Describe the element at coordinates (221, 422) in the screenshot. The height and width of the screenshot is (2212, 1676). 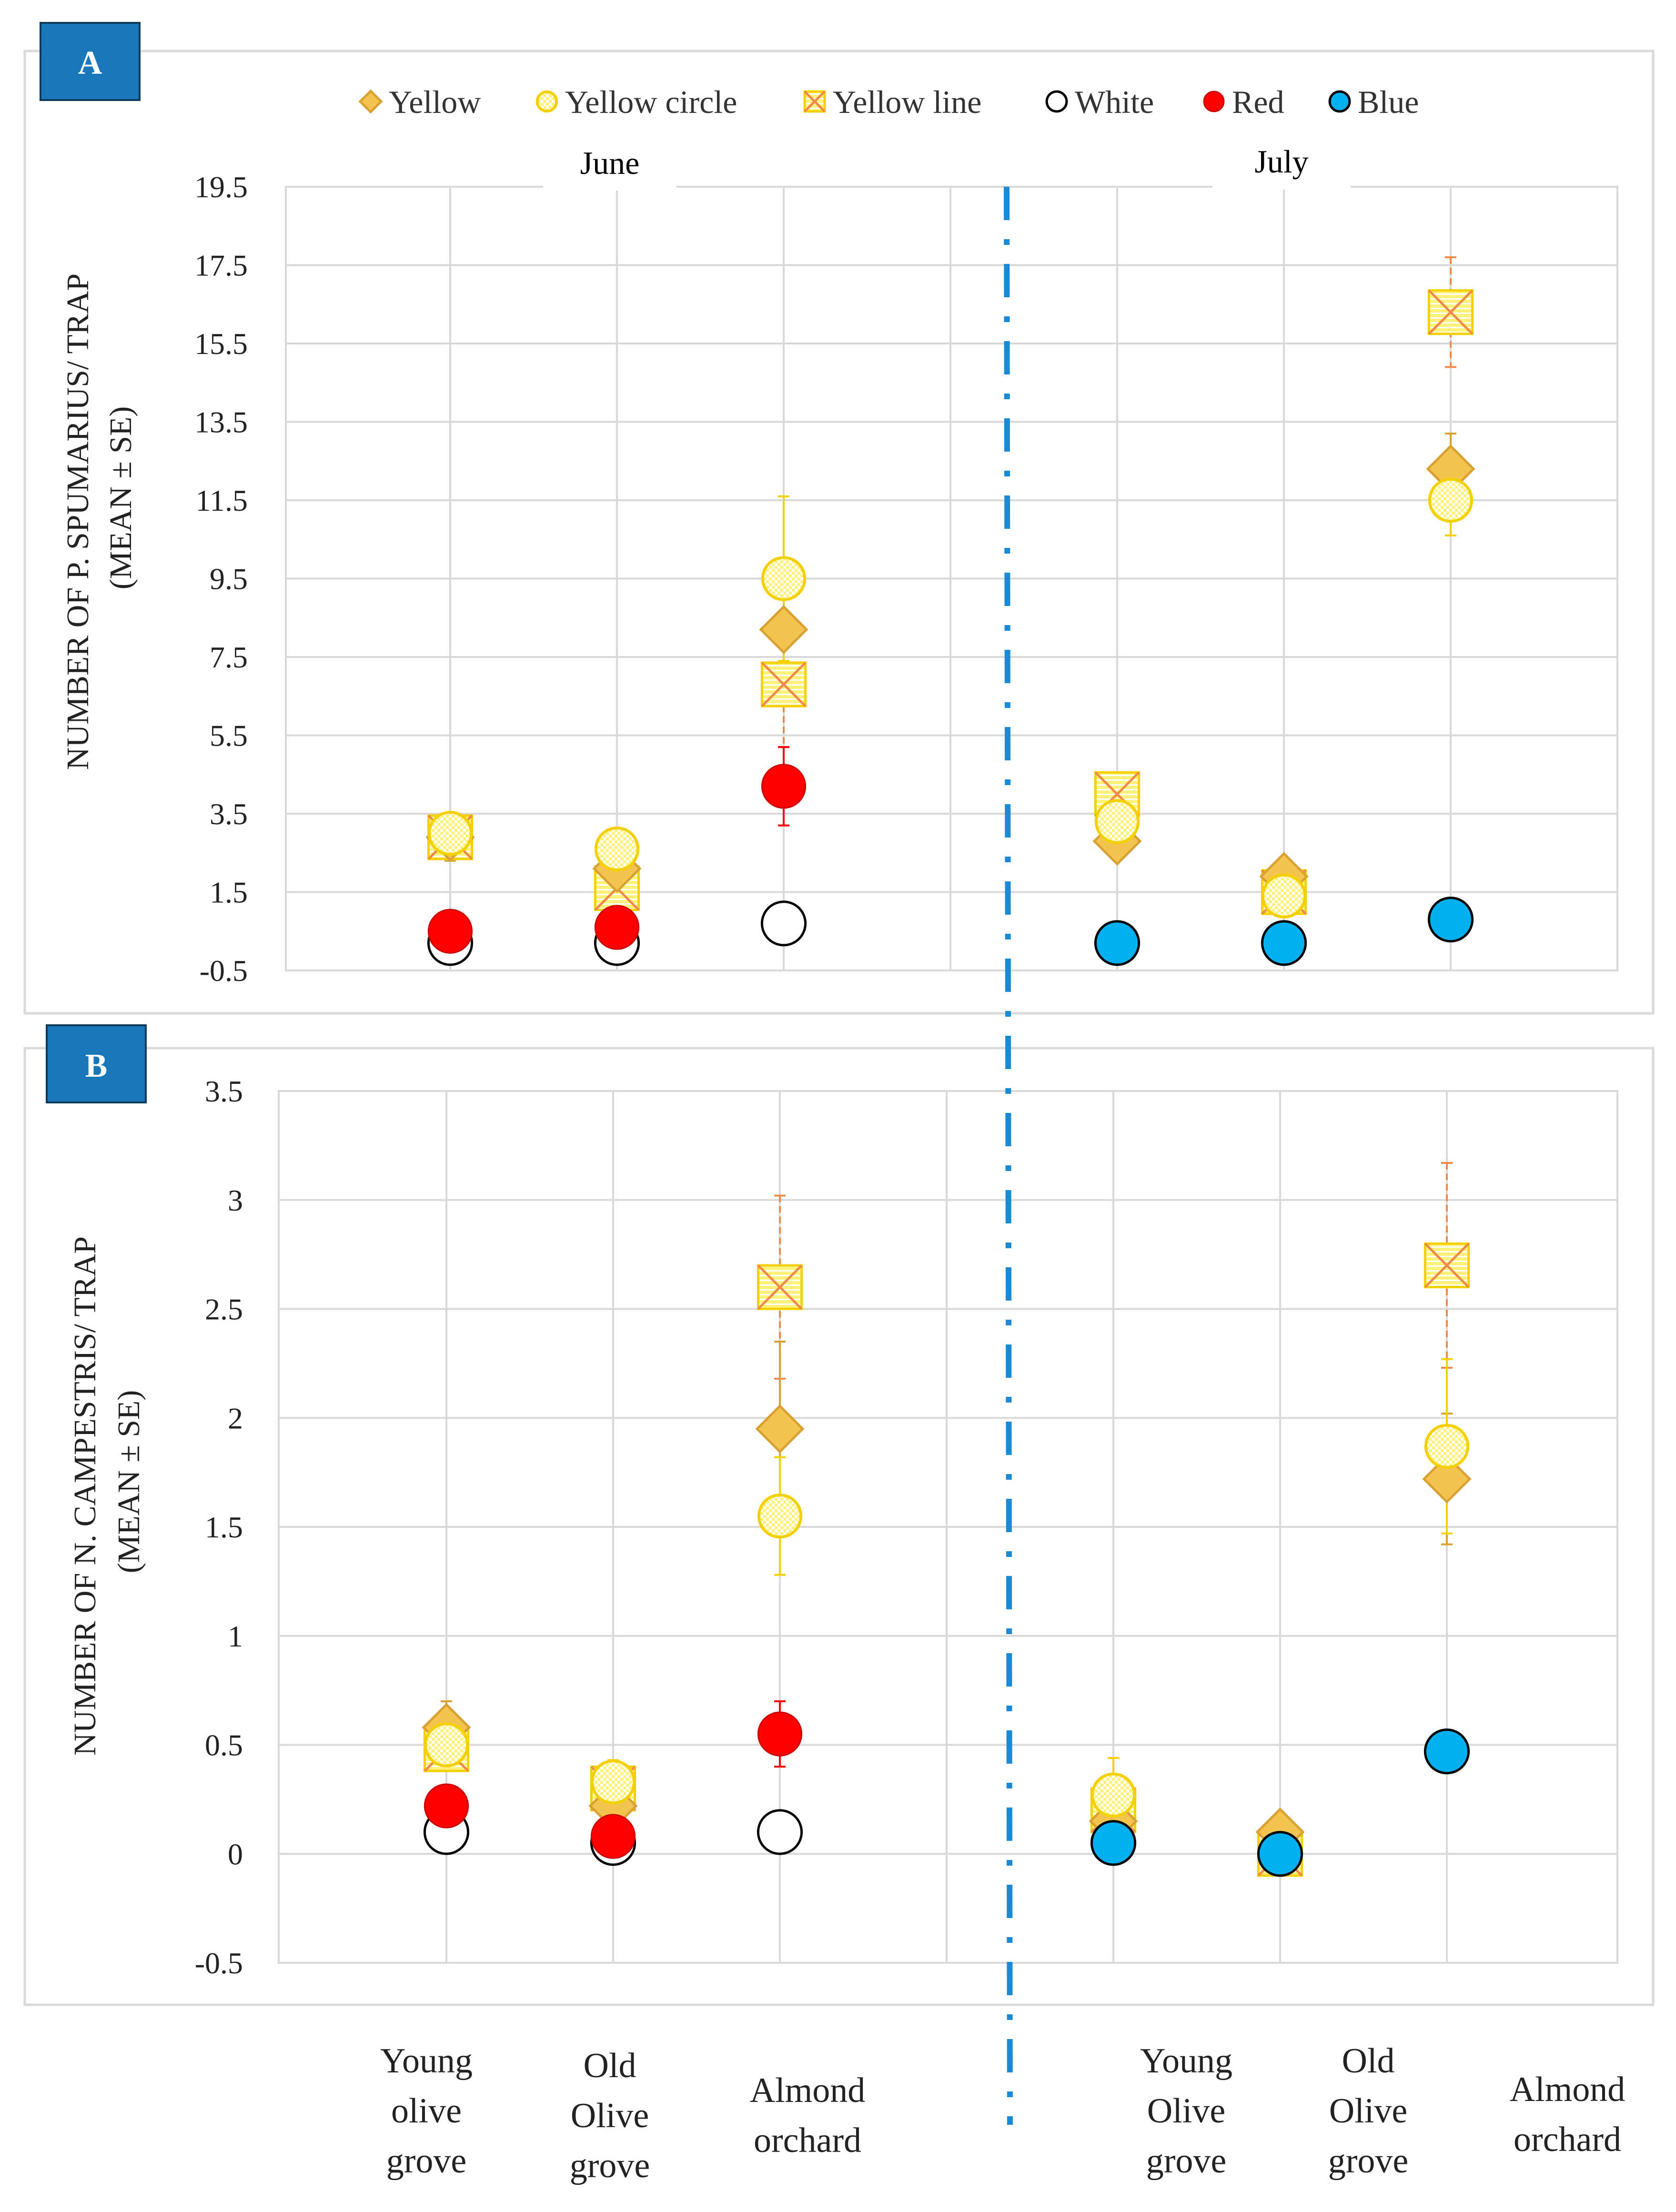
I see `y-tick-label: 13.5` at that location.